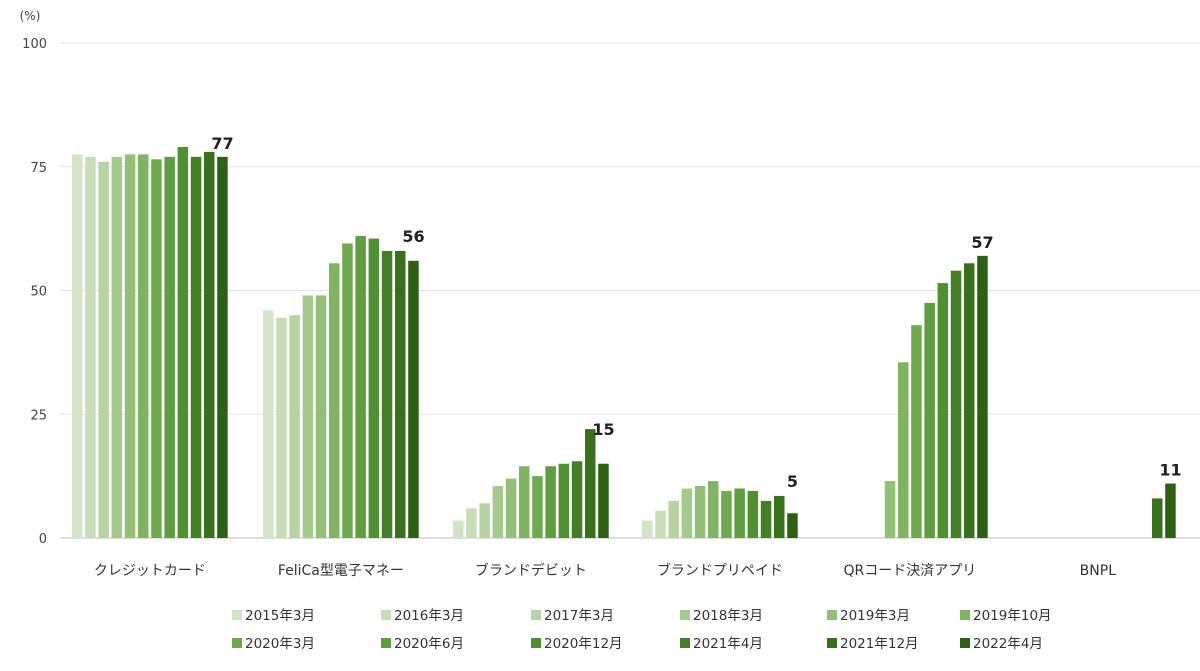 The width and height of the screenshot is (1200, 671). Describe the element at coordinates (879, 644) in the screenshot. I see `legend-label: 2021年12月` at that location.